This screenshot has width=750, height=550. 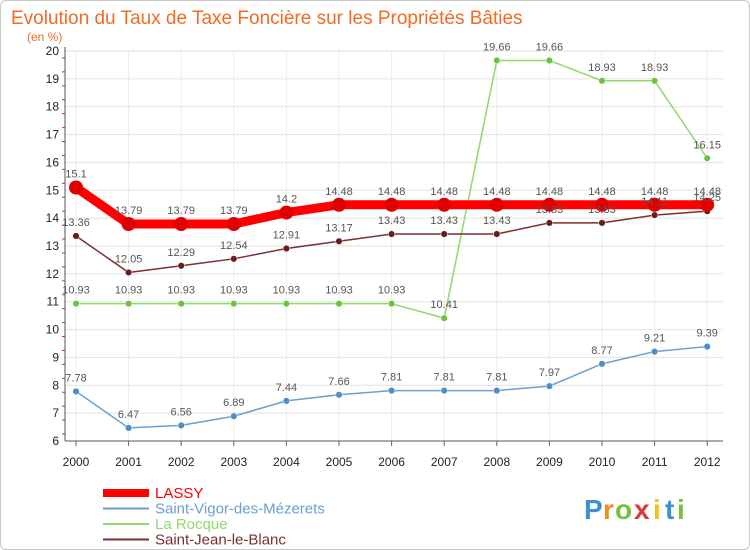 What do you see at coordinates (180, 412) in the screenshot?
I see `data-label: 6.56` at bounding box center [180, 412].